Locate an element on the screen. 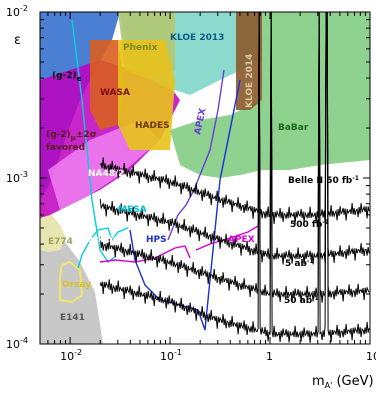  x-tick-label: 1 is located at coordinates (269, 356).